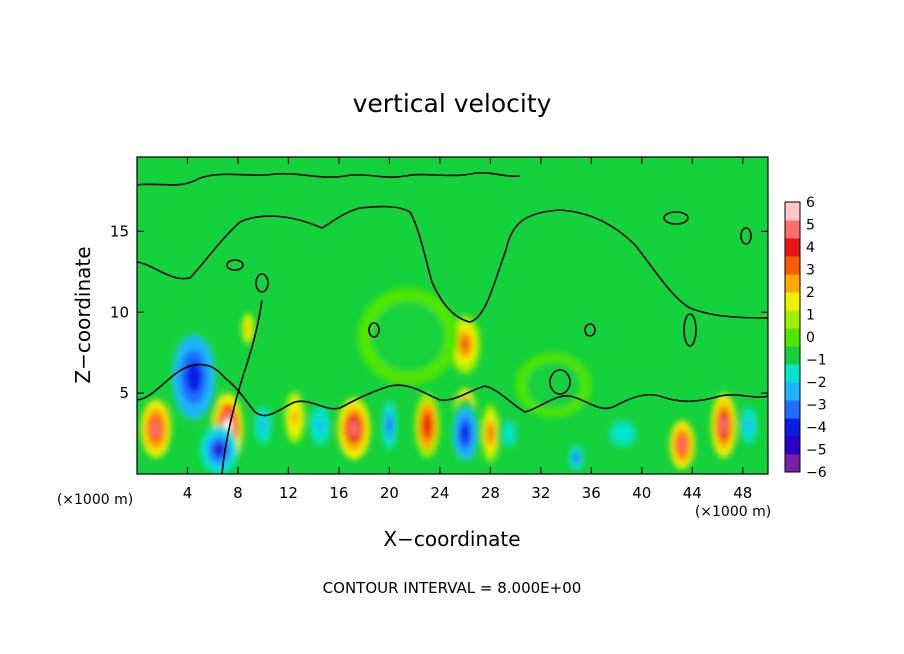 The height and width of the screenshot is (654, 904). What do you see at coordinates (451, 539) in the screenshot?
I see `x-axis-label: X−coordinate` at bounding box center [451, 539].